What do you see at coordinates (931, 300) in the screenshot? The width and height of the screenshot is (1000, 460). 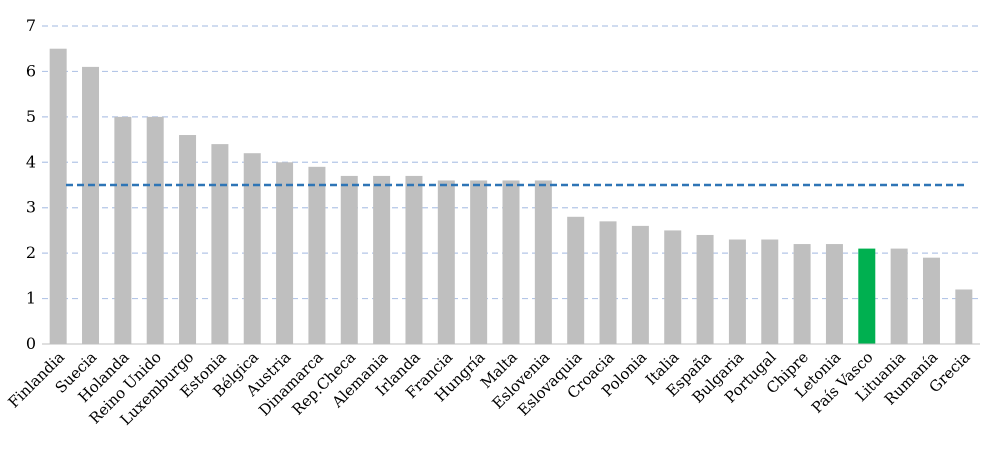 I see `bar-rumanía` at bounding box center [931, 300].